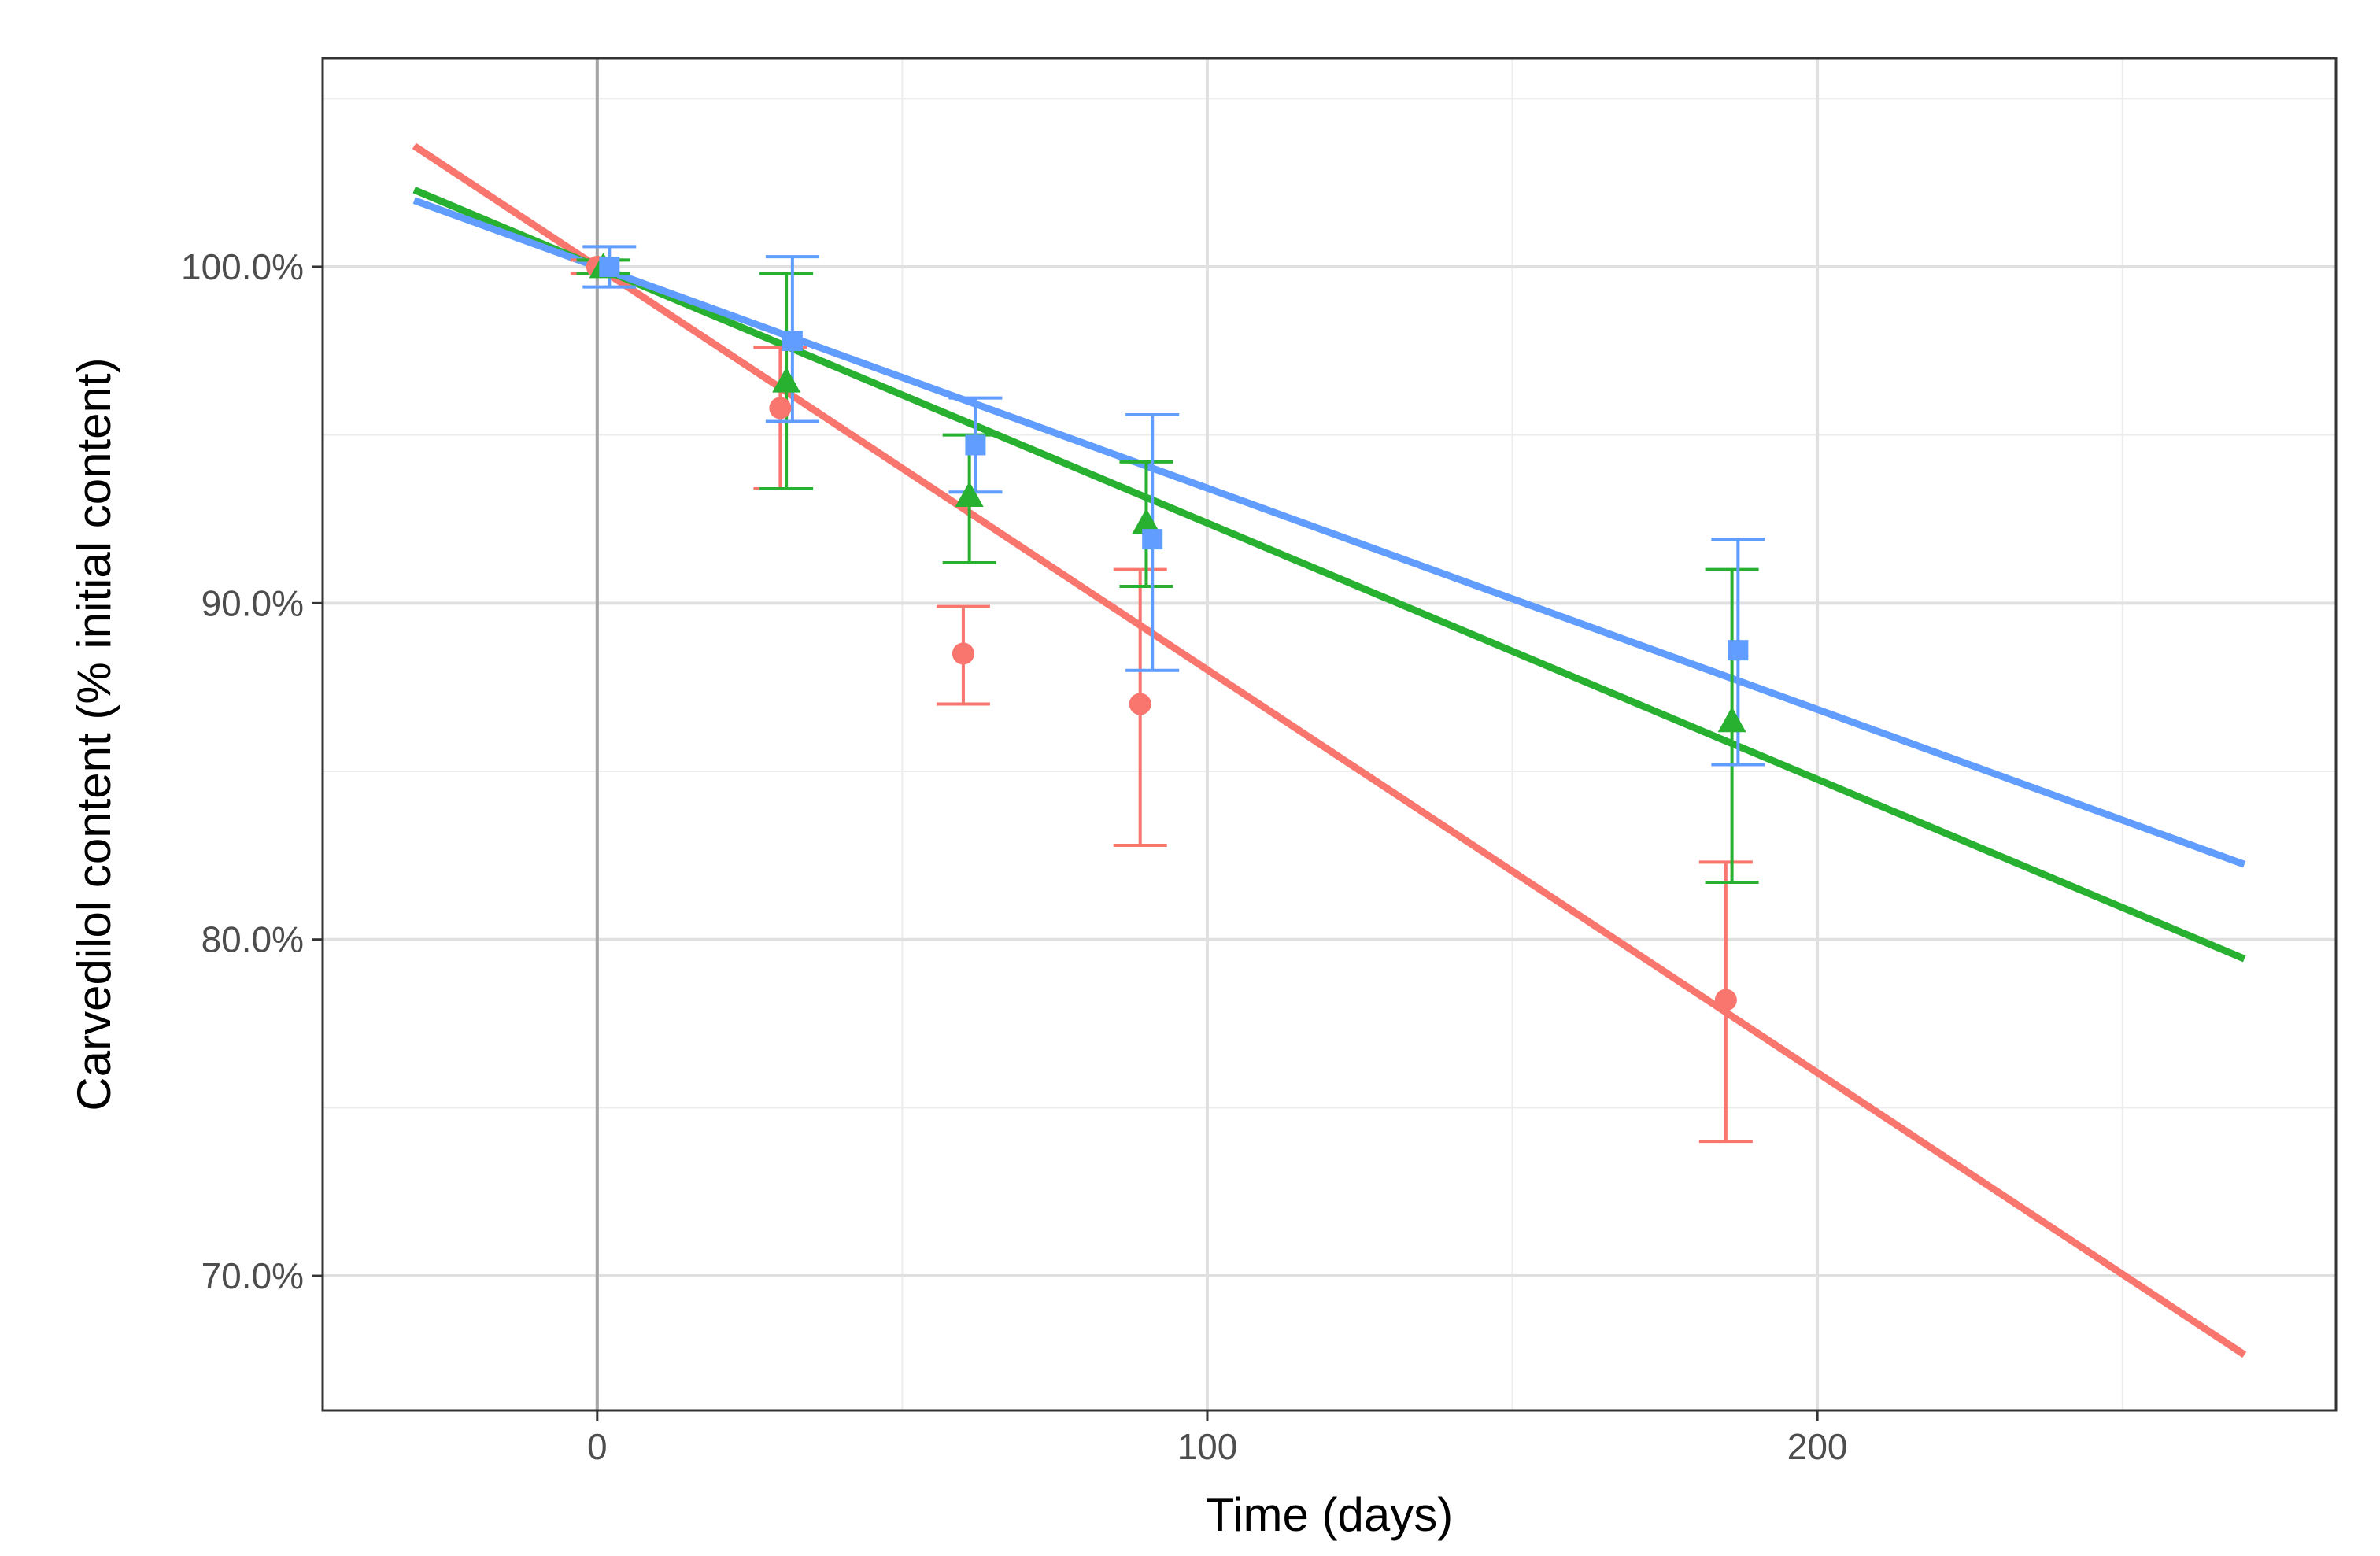 The height and width of the screenshot is (1556, 2380). Describe the element at coordinates (252, 602) in the screenshot. I see `y-tick-label: 90.0%` at that location.